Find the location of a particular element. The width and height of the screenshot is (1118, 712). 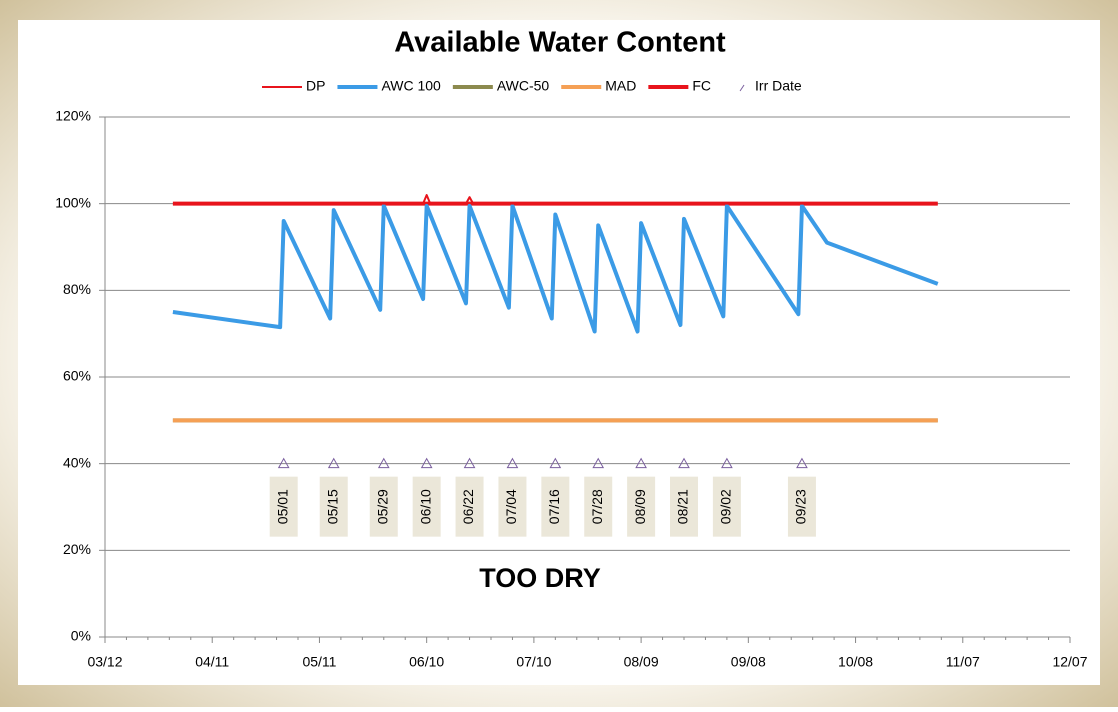

x-tick-label: 06/10 is located at coordinates (426, 662).